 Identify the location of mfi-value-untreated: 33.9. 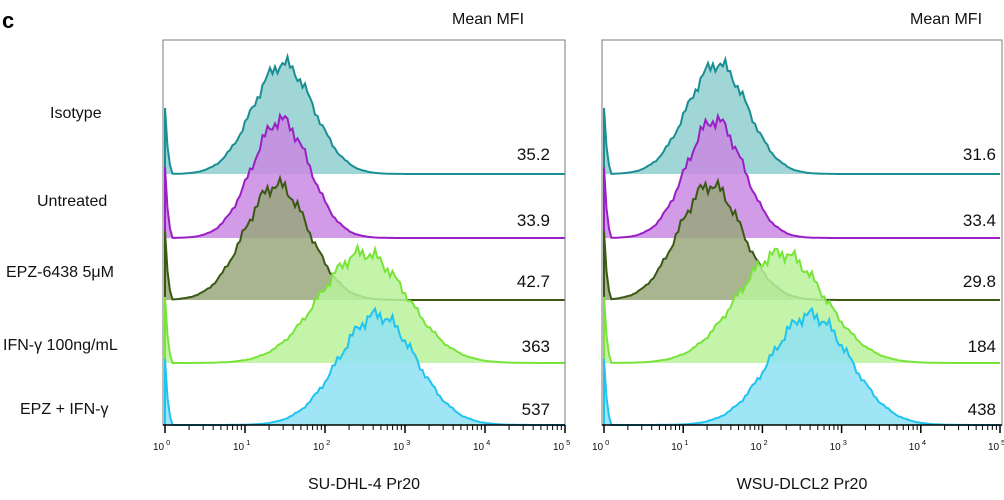
(533, 220).